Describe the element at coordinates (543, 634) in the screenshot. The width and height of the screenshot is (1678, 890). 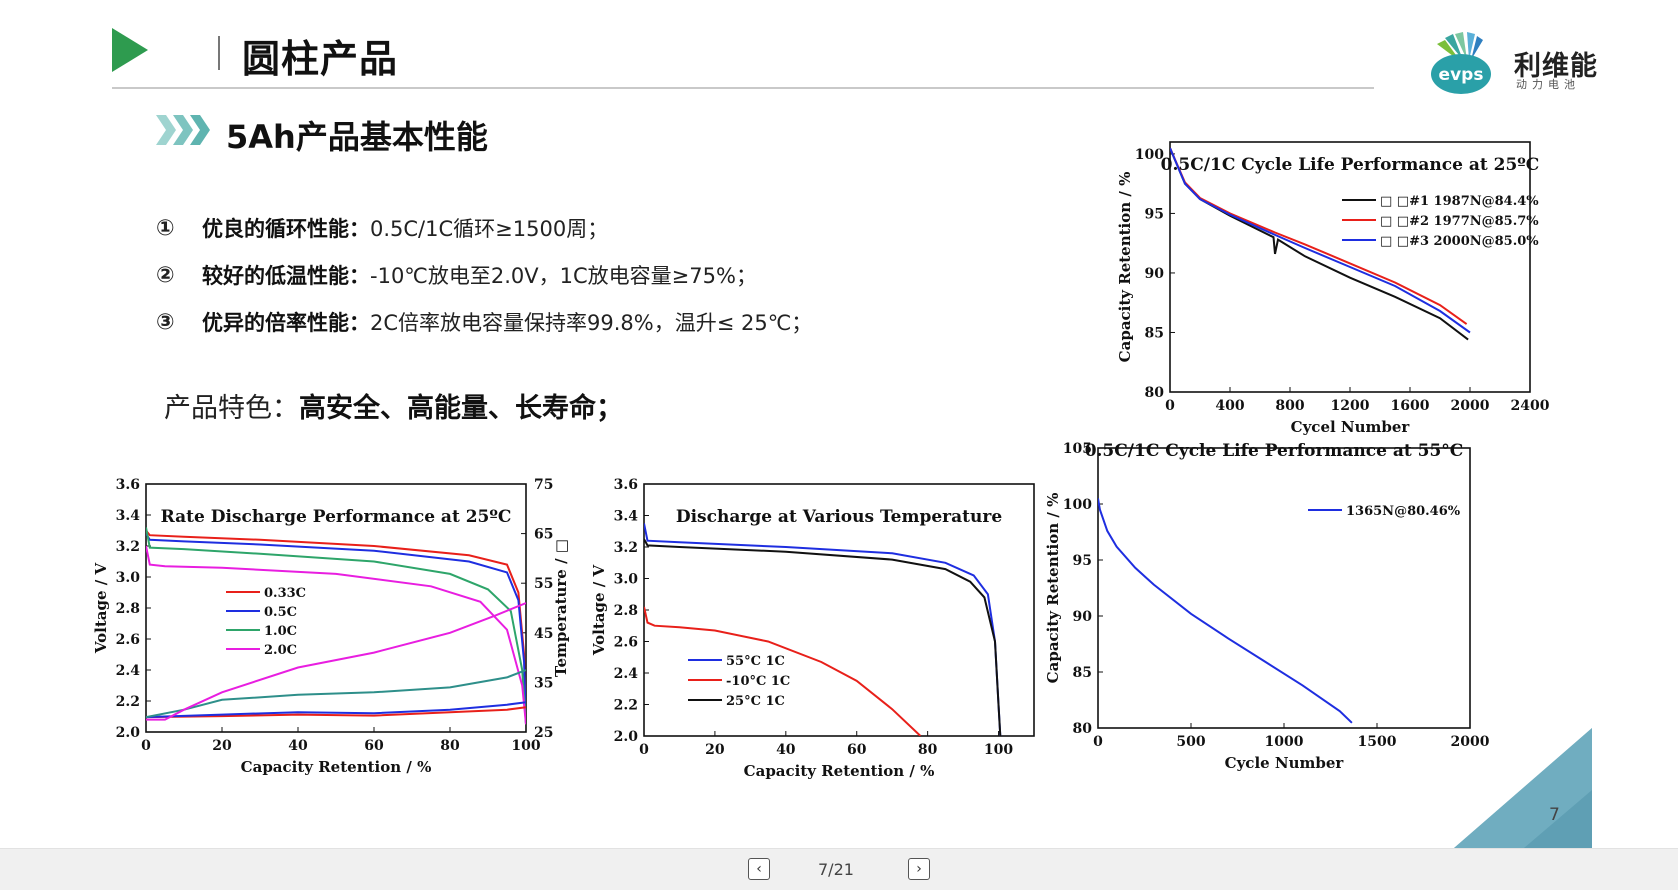
I see `y2-tick-label: 45` at that location.